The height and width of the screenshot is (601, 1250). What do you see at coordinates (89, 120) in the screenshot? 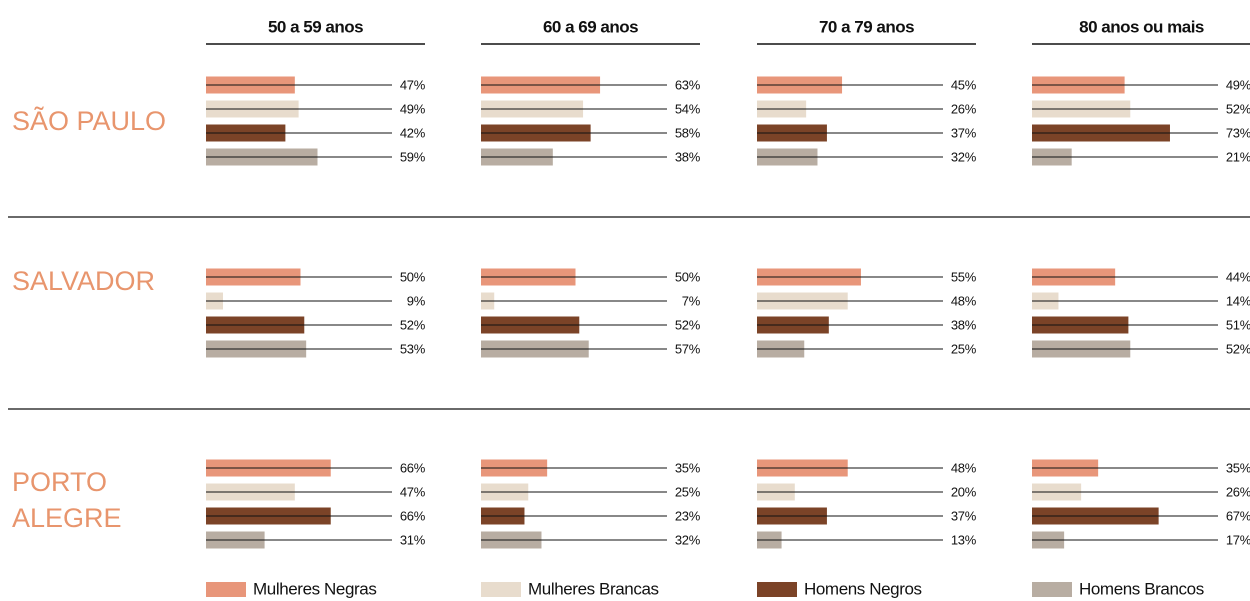
I see `city-label: SÃO PAULO` at bounding box center [89, 120].